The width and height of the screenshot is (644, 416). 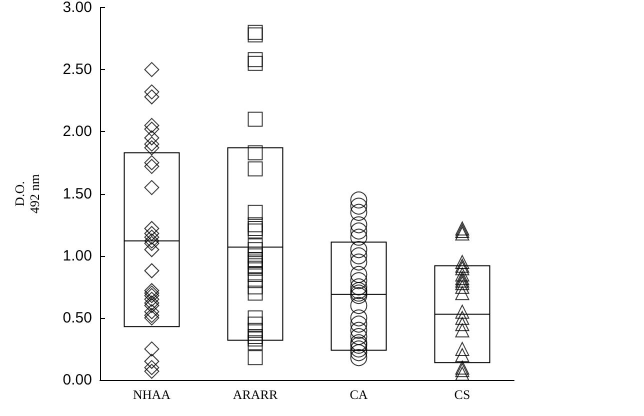 What do you see at coordinates (77, 131) in the screenshot?
I see `y-tick-label: 2.00` at bounding box center [77, 131].